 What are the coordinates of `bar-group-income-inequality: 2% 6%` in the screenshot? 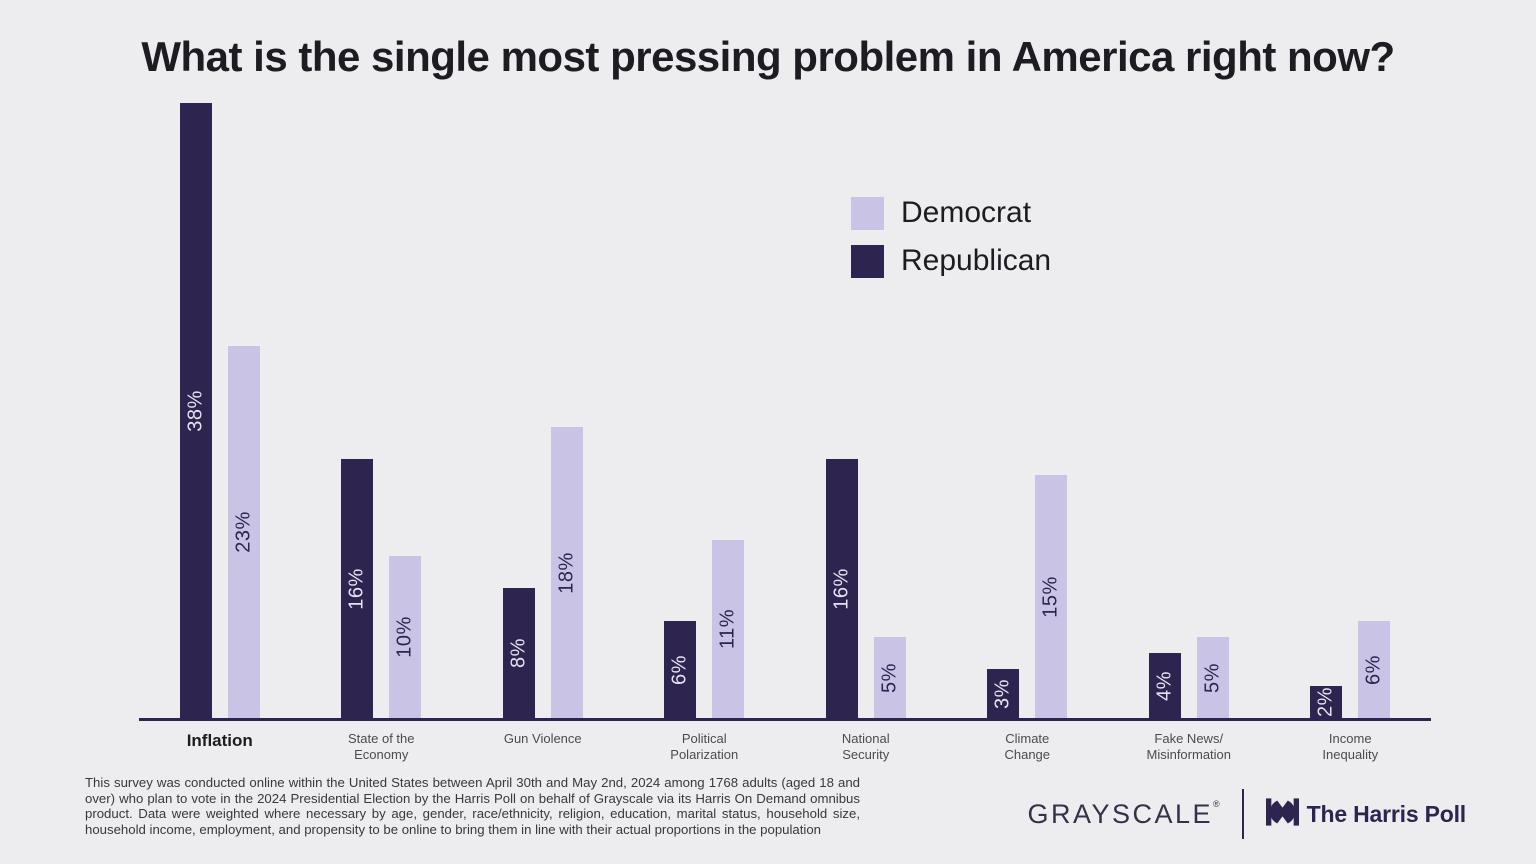 It's located at (1351, 409).